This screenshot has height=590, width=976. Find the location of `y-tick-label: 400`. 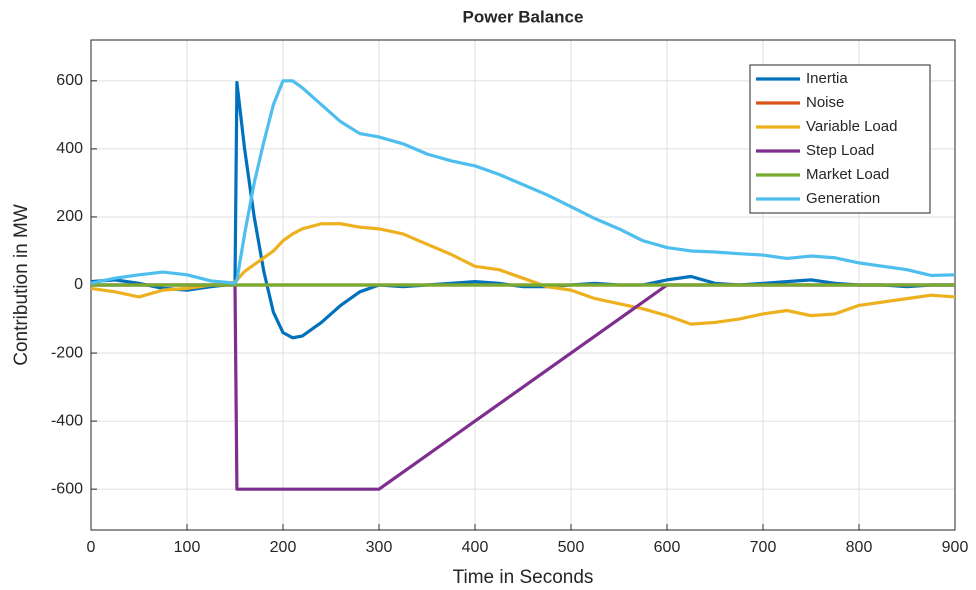

y-tick-label: 400 is located at coordinates (69, 148).